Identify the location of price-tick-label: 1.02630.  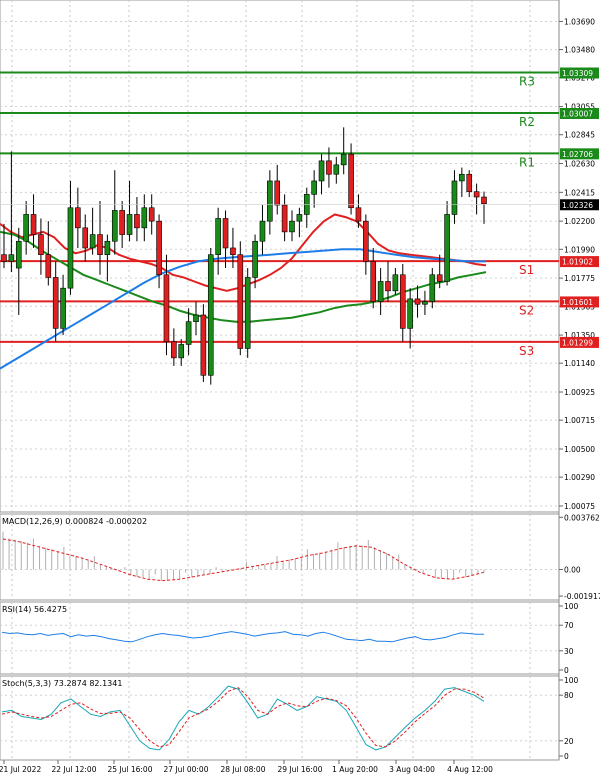
(579, 164).